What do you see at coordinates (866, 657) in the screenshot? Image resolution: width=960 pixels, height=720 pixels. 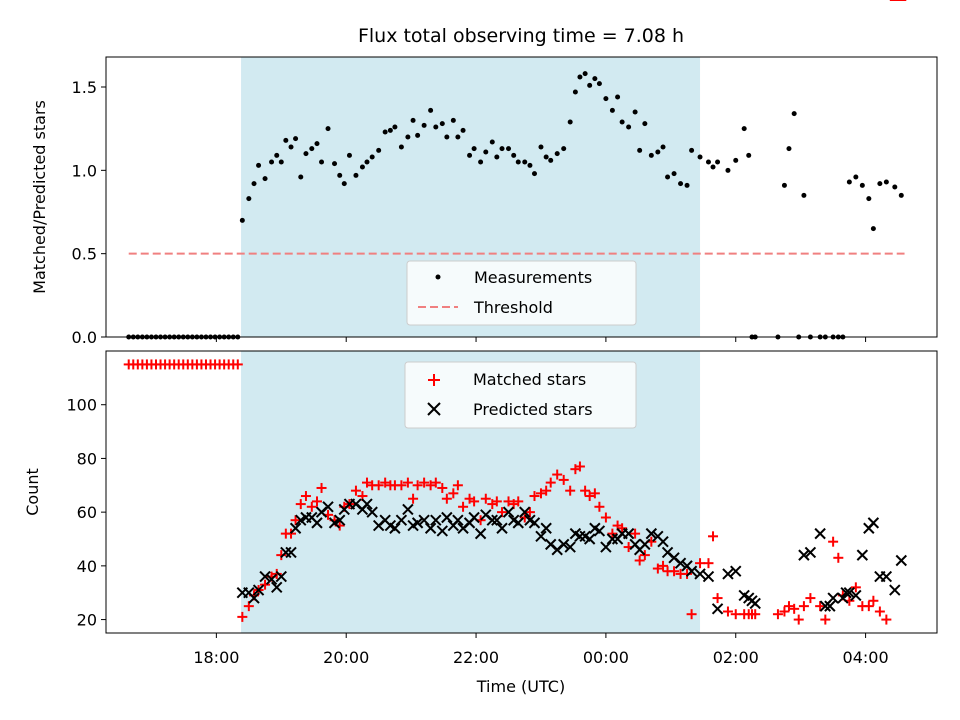 I see `x-tick-label: 04:00` at bounding box center [866, 657].